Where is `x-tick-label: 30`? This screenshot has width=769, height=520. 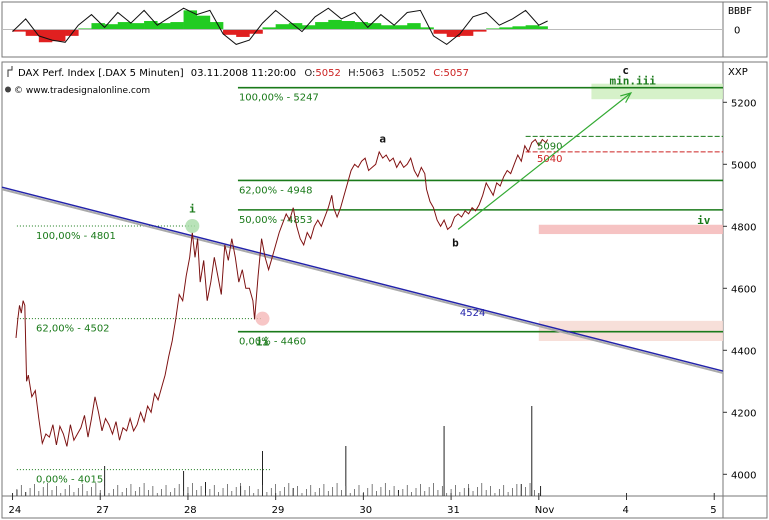 x-tick-label: 30 is located at coordinates (365, 510).